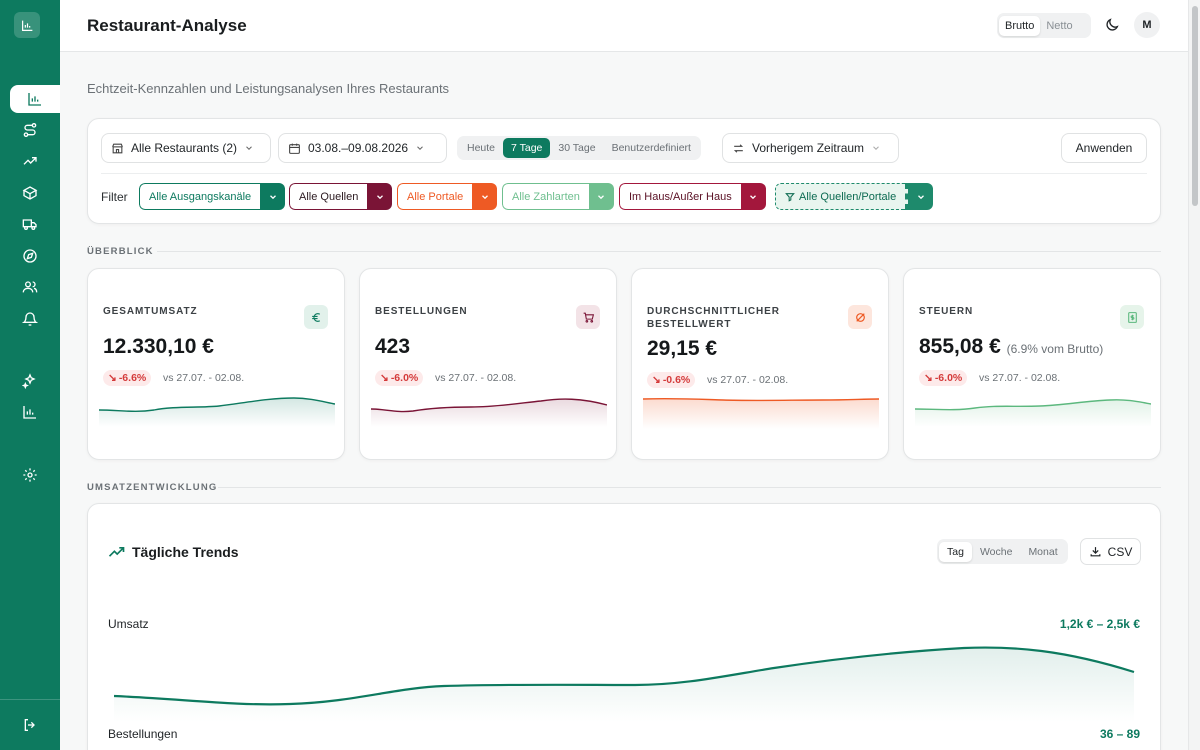 The width and height of the screenshot is (1200, 750). What do you see at coordinates (316, 317) in the screenshot?
I see `euro-icon` at bounding box center [316, 317].